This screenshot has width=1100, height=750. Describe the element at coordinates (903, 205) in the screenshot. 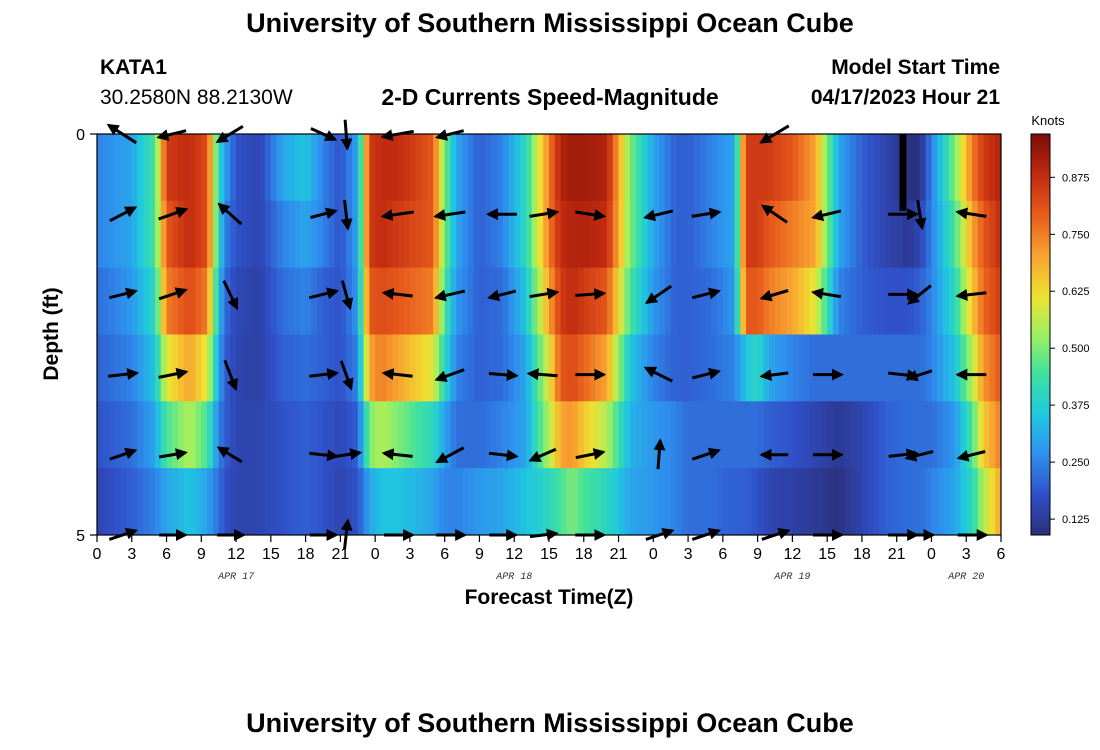

I see `heatmap-cell-min` at that location.